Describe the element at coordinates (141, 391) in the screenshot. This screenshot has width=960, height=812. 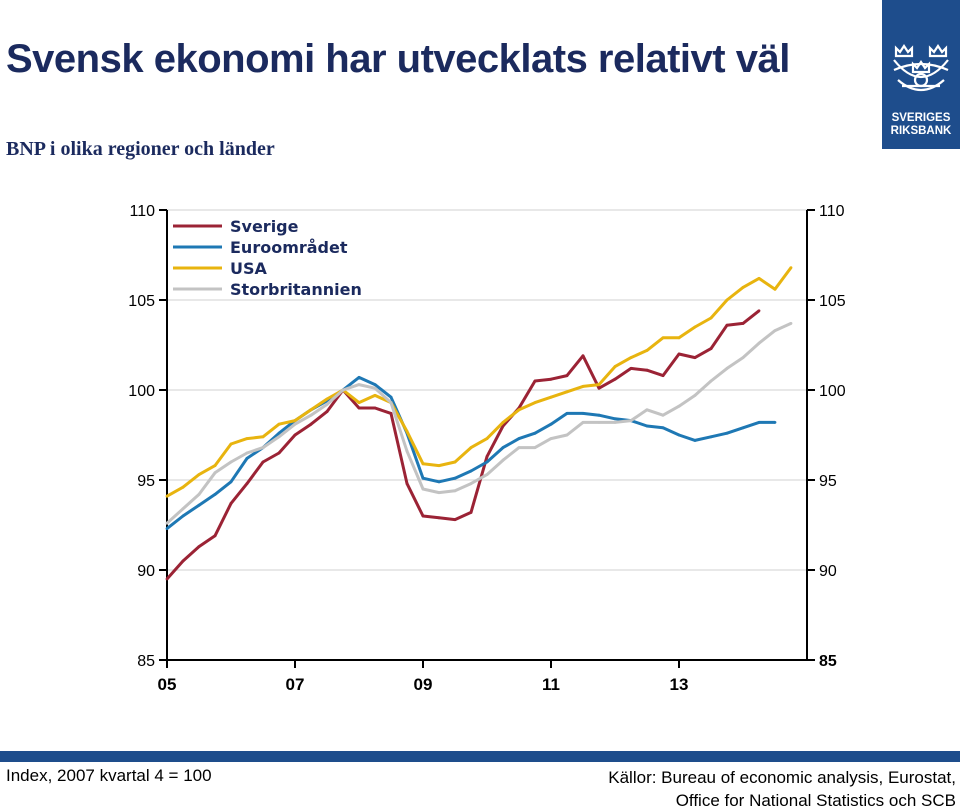
I see `y-tick-label-left: 100` at that location.